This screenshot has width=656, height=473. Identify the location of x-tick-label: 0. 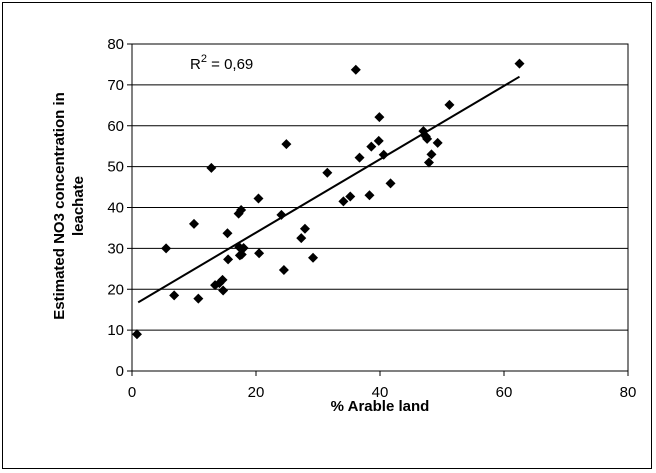
(132, 392).